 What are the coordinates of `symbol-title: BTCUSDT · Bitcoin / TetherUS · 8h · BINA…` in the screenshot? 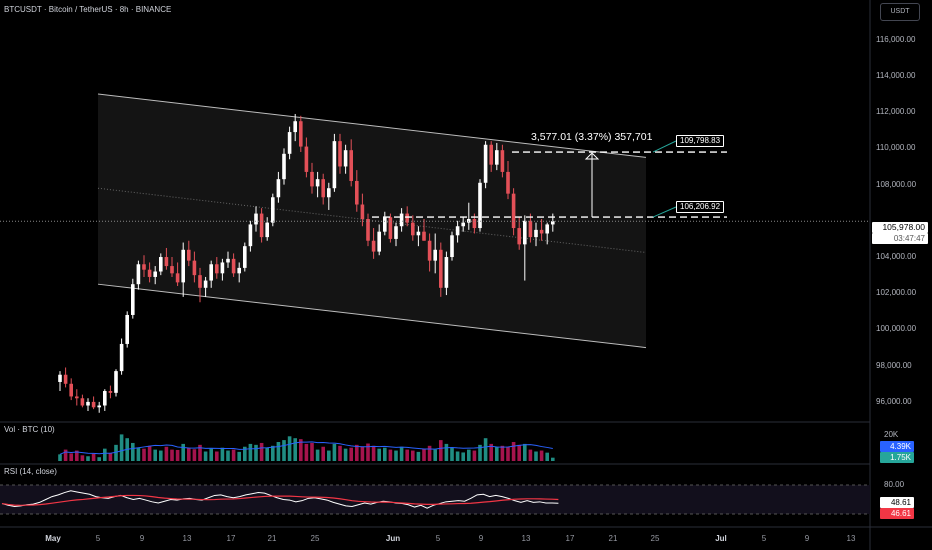 It's located at (88, 9).